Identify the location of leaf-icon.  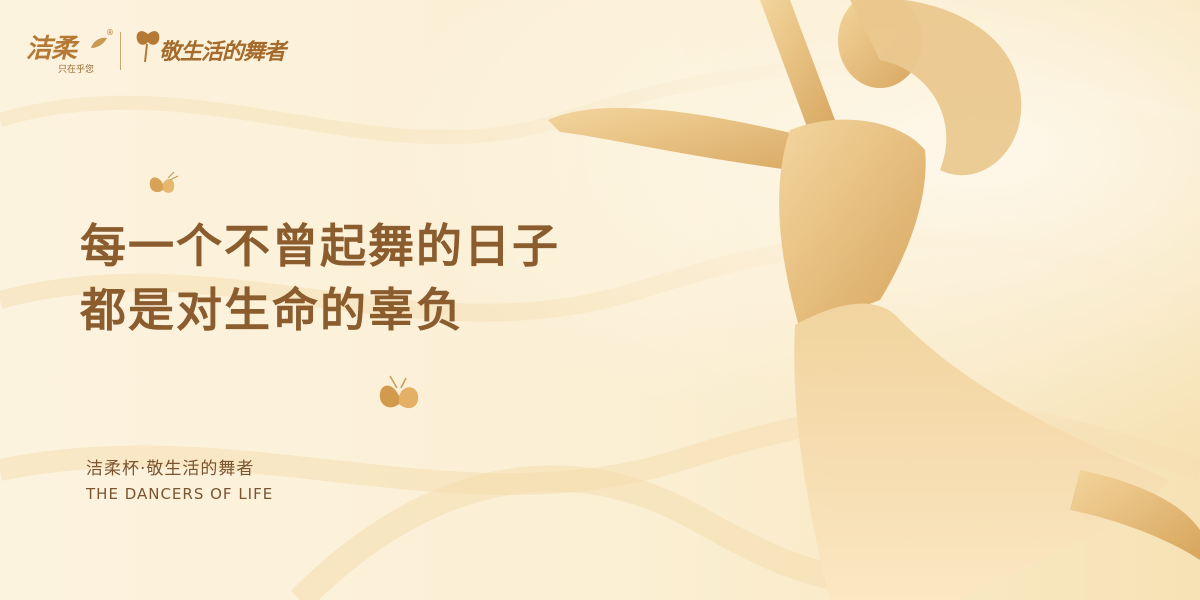
(99, 42).